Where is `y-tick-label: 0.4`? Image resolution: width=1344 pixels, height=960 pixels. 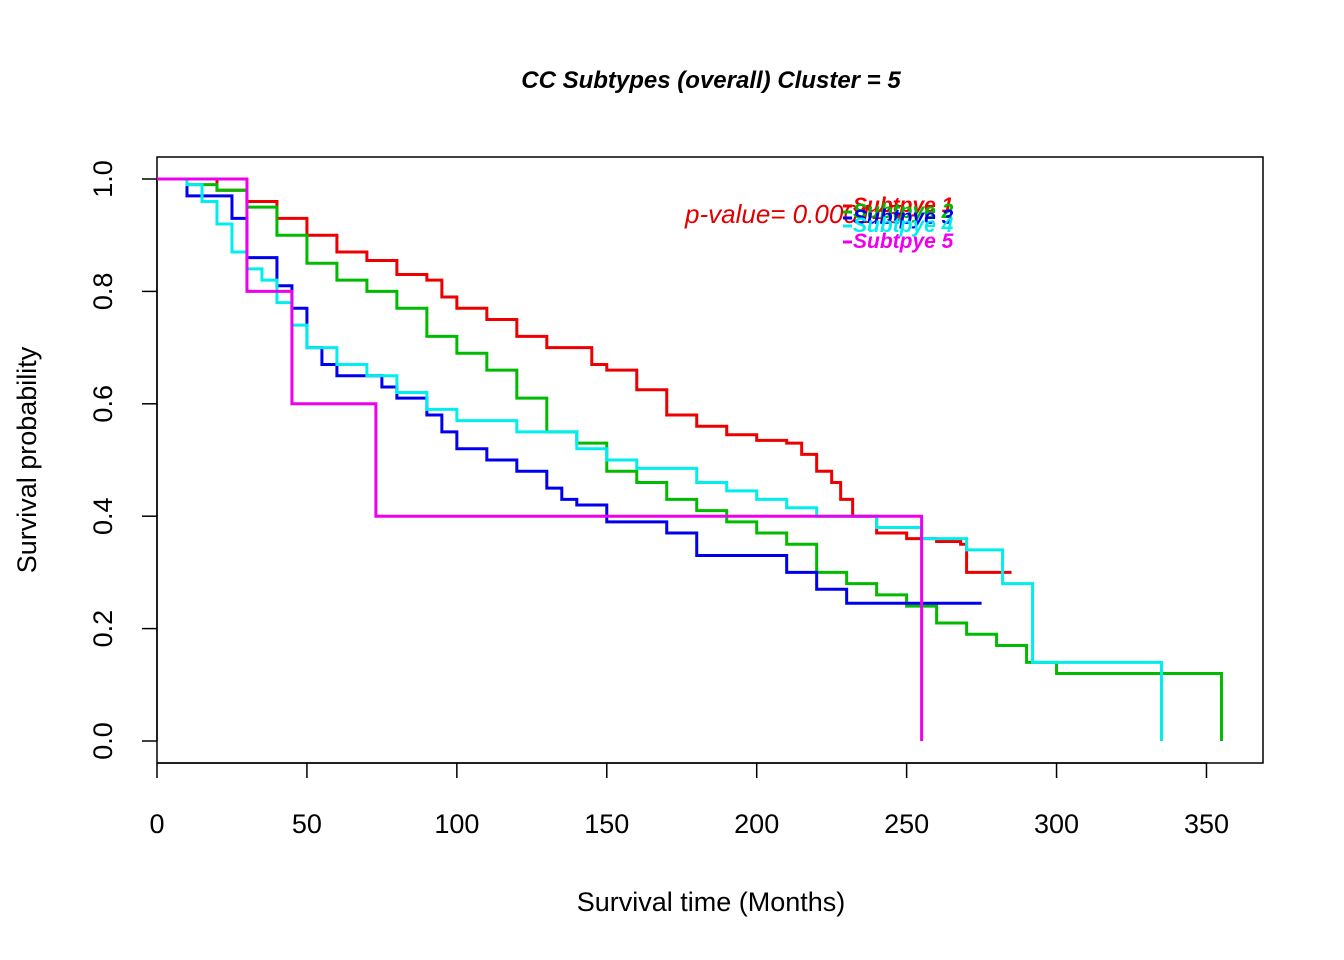
y-tick-label: 0.4 is located at coordinates (103, 516).